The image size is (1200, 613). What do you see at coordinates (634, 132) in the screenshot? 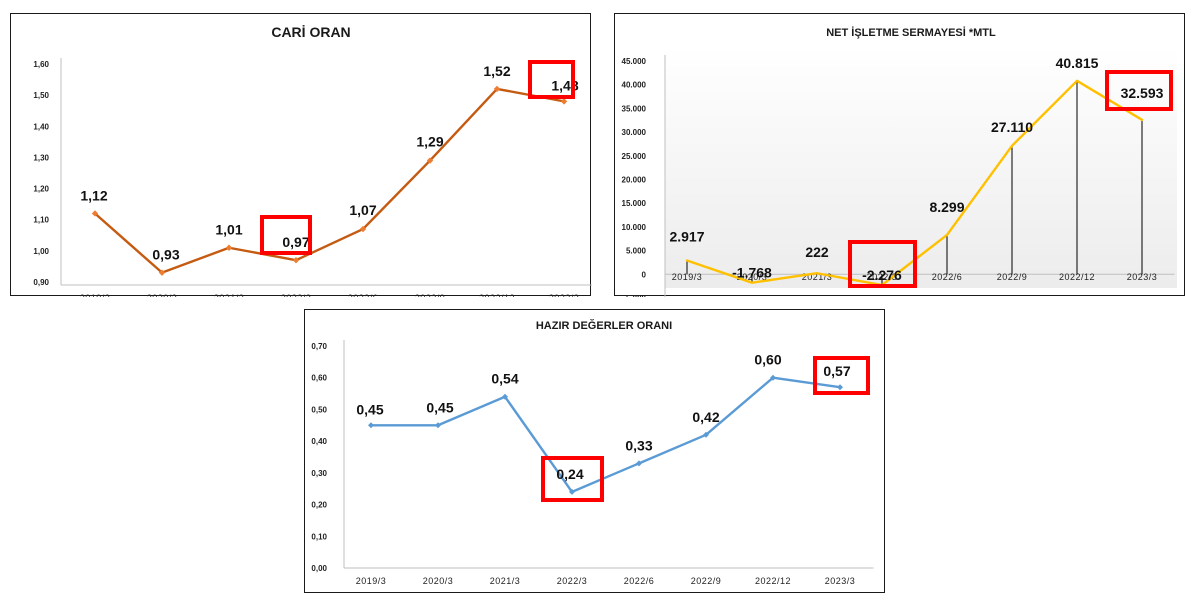
I see `y-tick-label: 30.000` at bounding box center [634, 132].